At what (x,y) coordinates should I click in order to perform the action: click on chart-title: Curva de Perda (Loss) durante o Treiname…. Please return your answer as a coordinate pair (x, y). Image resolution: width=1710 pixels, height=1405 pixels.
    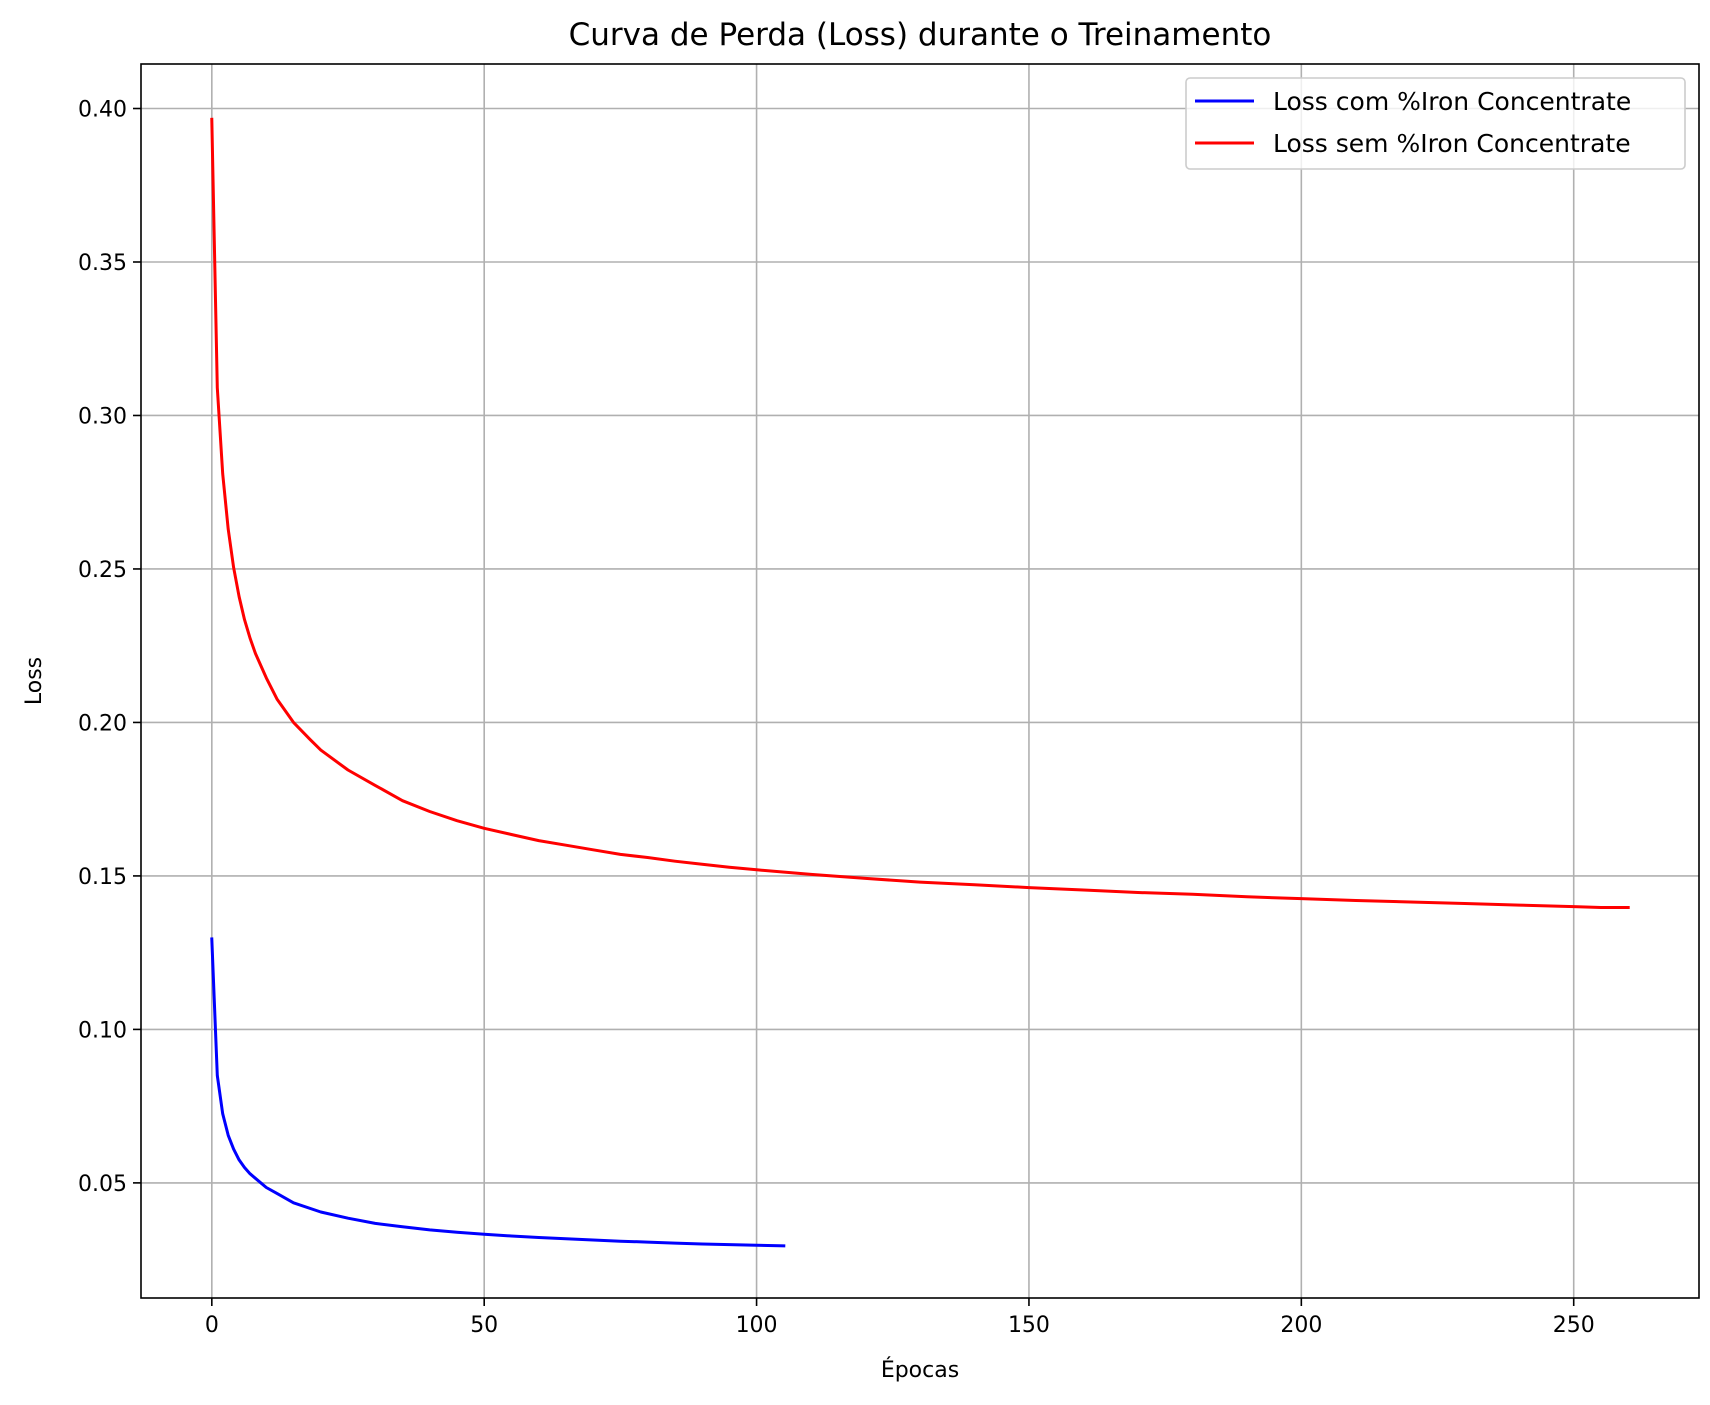
    Looking at the image, I should click on (920, 35).